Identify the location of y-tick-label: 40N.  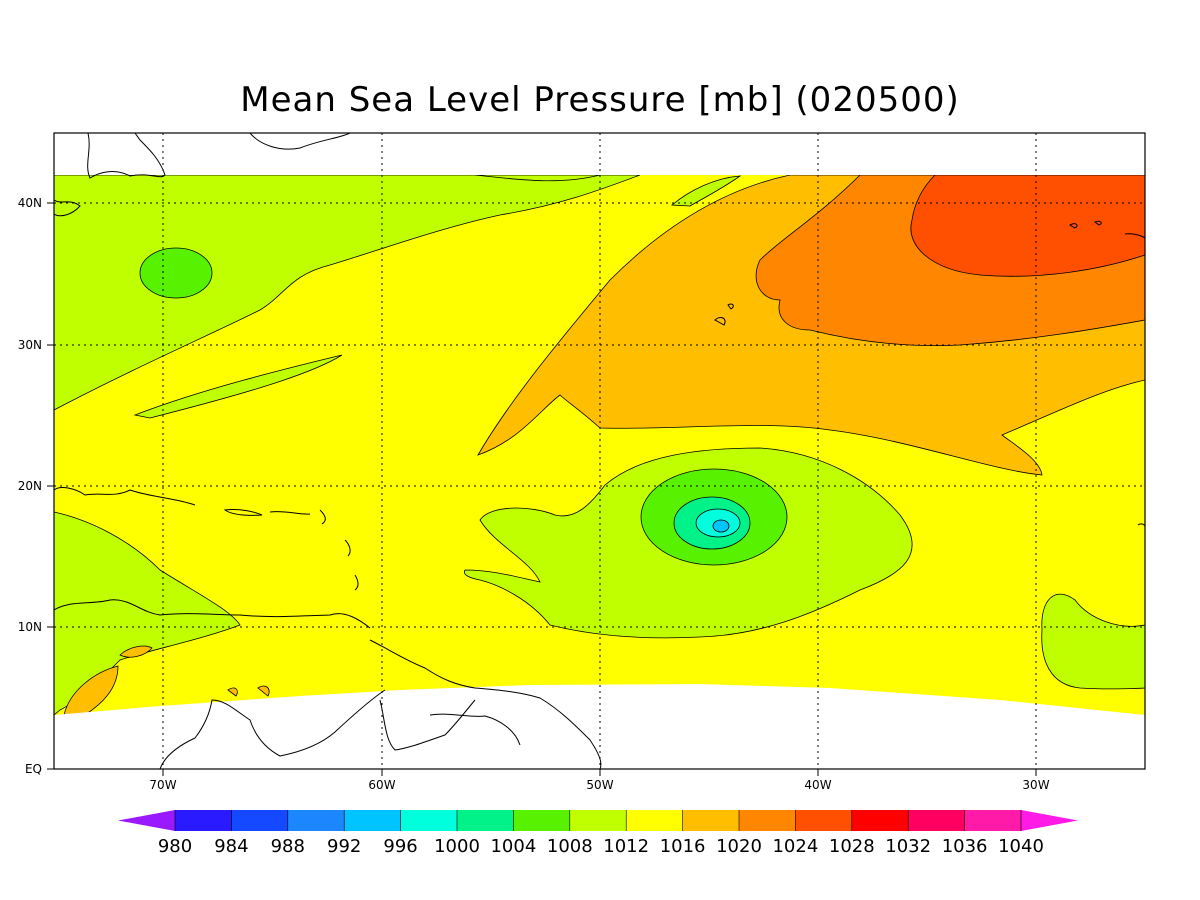
(30, 203).